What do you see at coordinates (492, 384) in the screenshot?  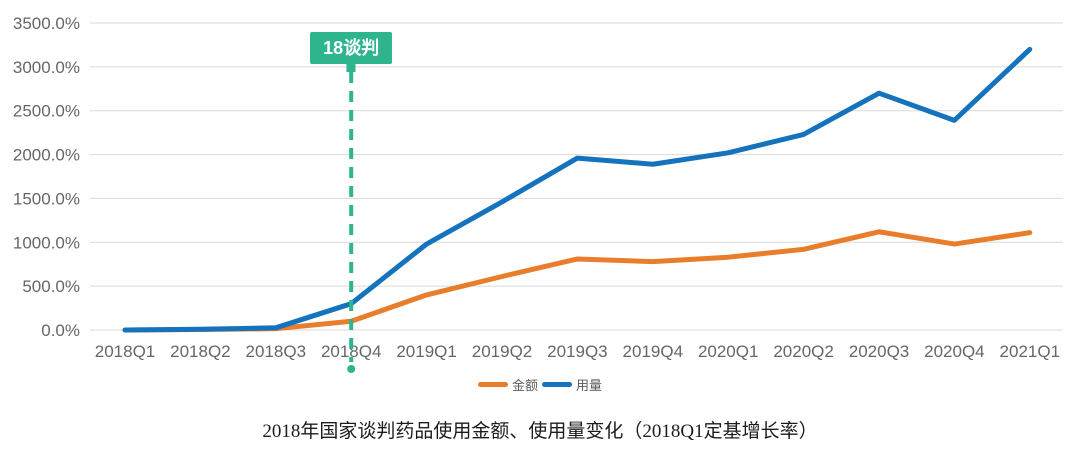 I see `amount-series-swatch-icon` at bounding box center [492, 384].